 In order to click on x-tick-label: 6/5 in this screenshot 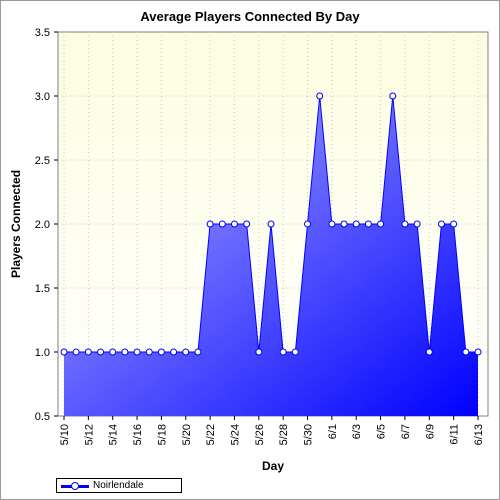, I will do `click(382, 431)`.